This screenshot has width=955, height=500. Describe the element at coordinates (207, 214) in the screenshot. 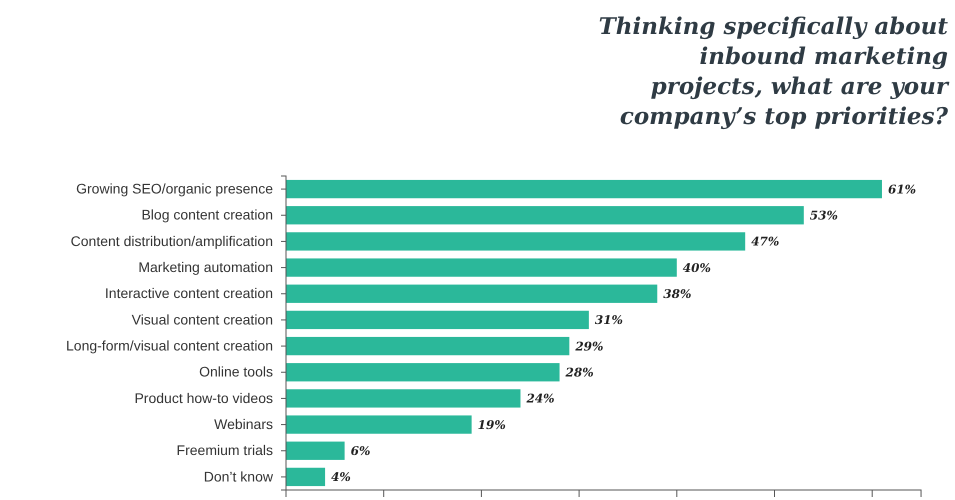

I see `y-tick-label: Blog content creation` at that location.